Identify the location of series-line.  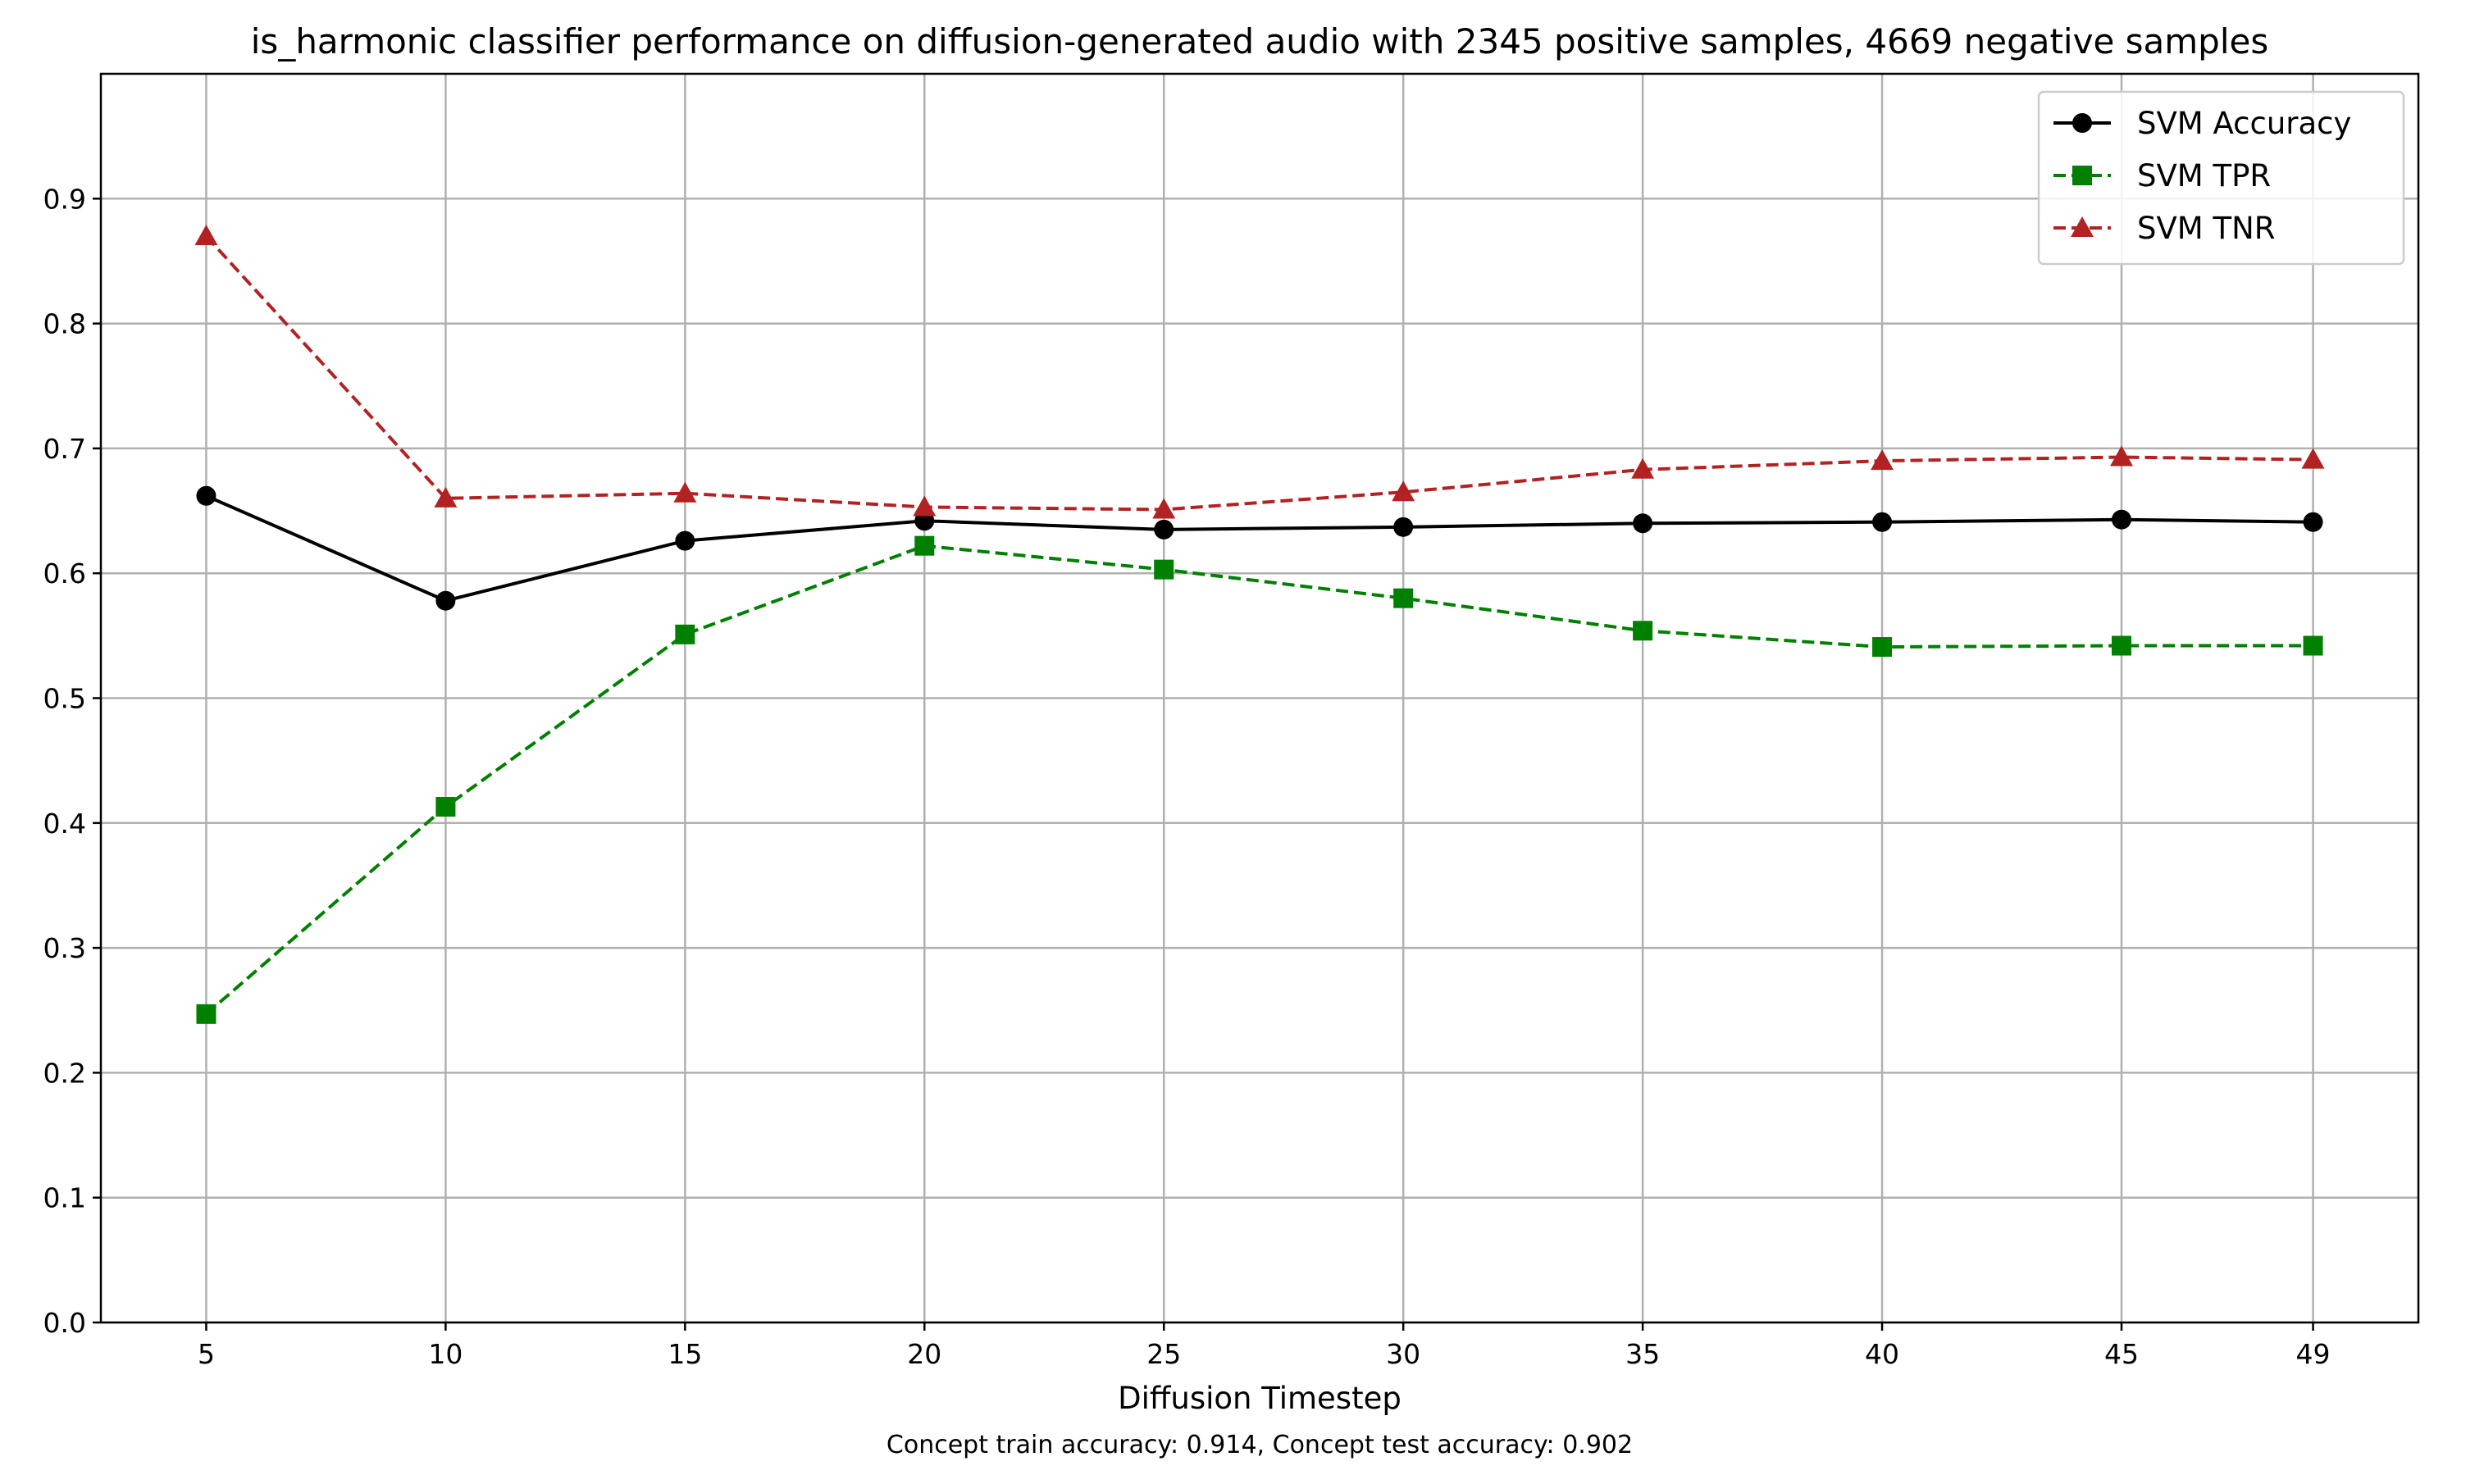
(1259, 548).